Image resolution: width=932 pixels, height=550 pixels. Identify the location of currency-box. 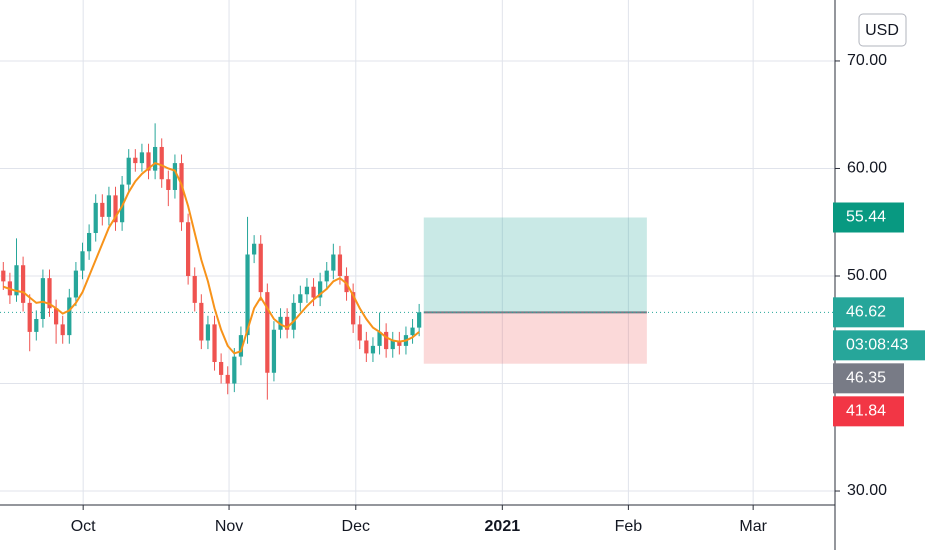
(882, 30).